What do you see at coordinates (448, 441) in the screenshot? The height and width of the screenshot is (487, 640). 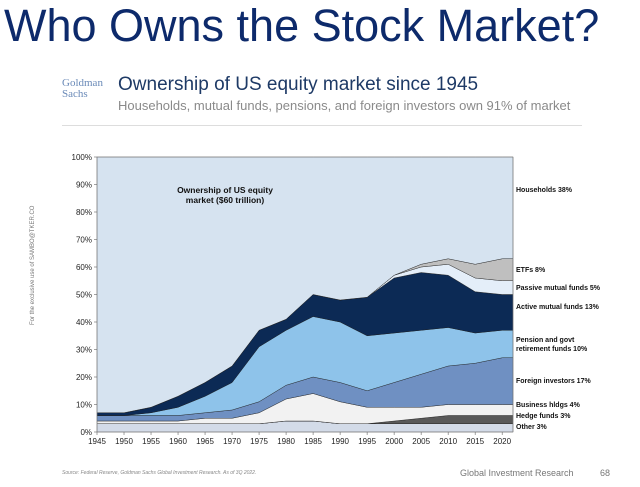 I see `x-tick-label: 2010` at bounding box center [448, 441].